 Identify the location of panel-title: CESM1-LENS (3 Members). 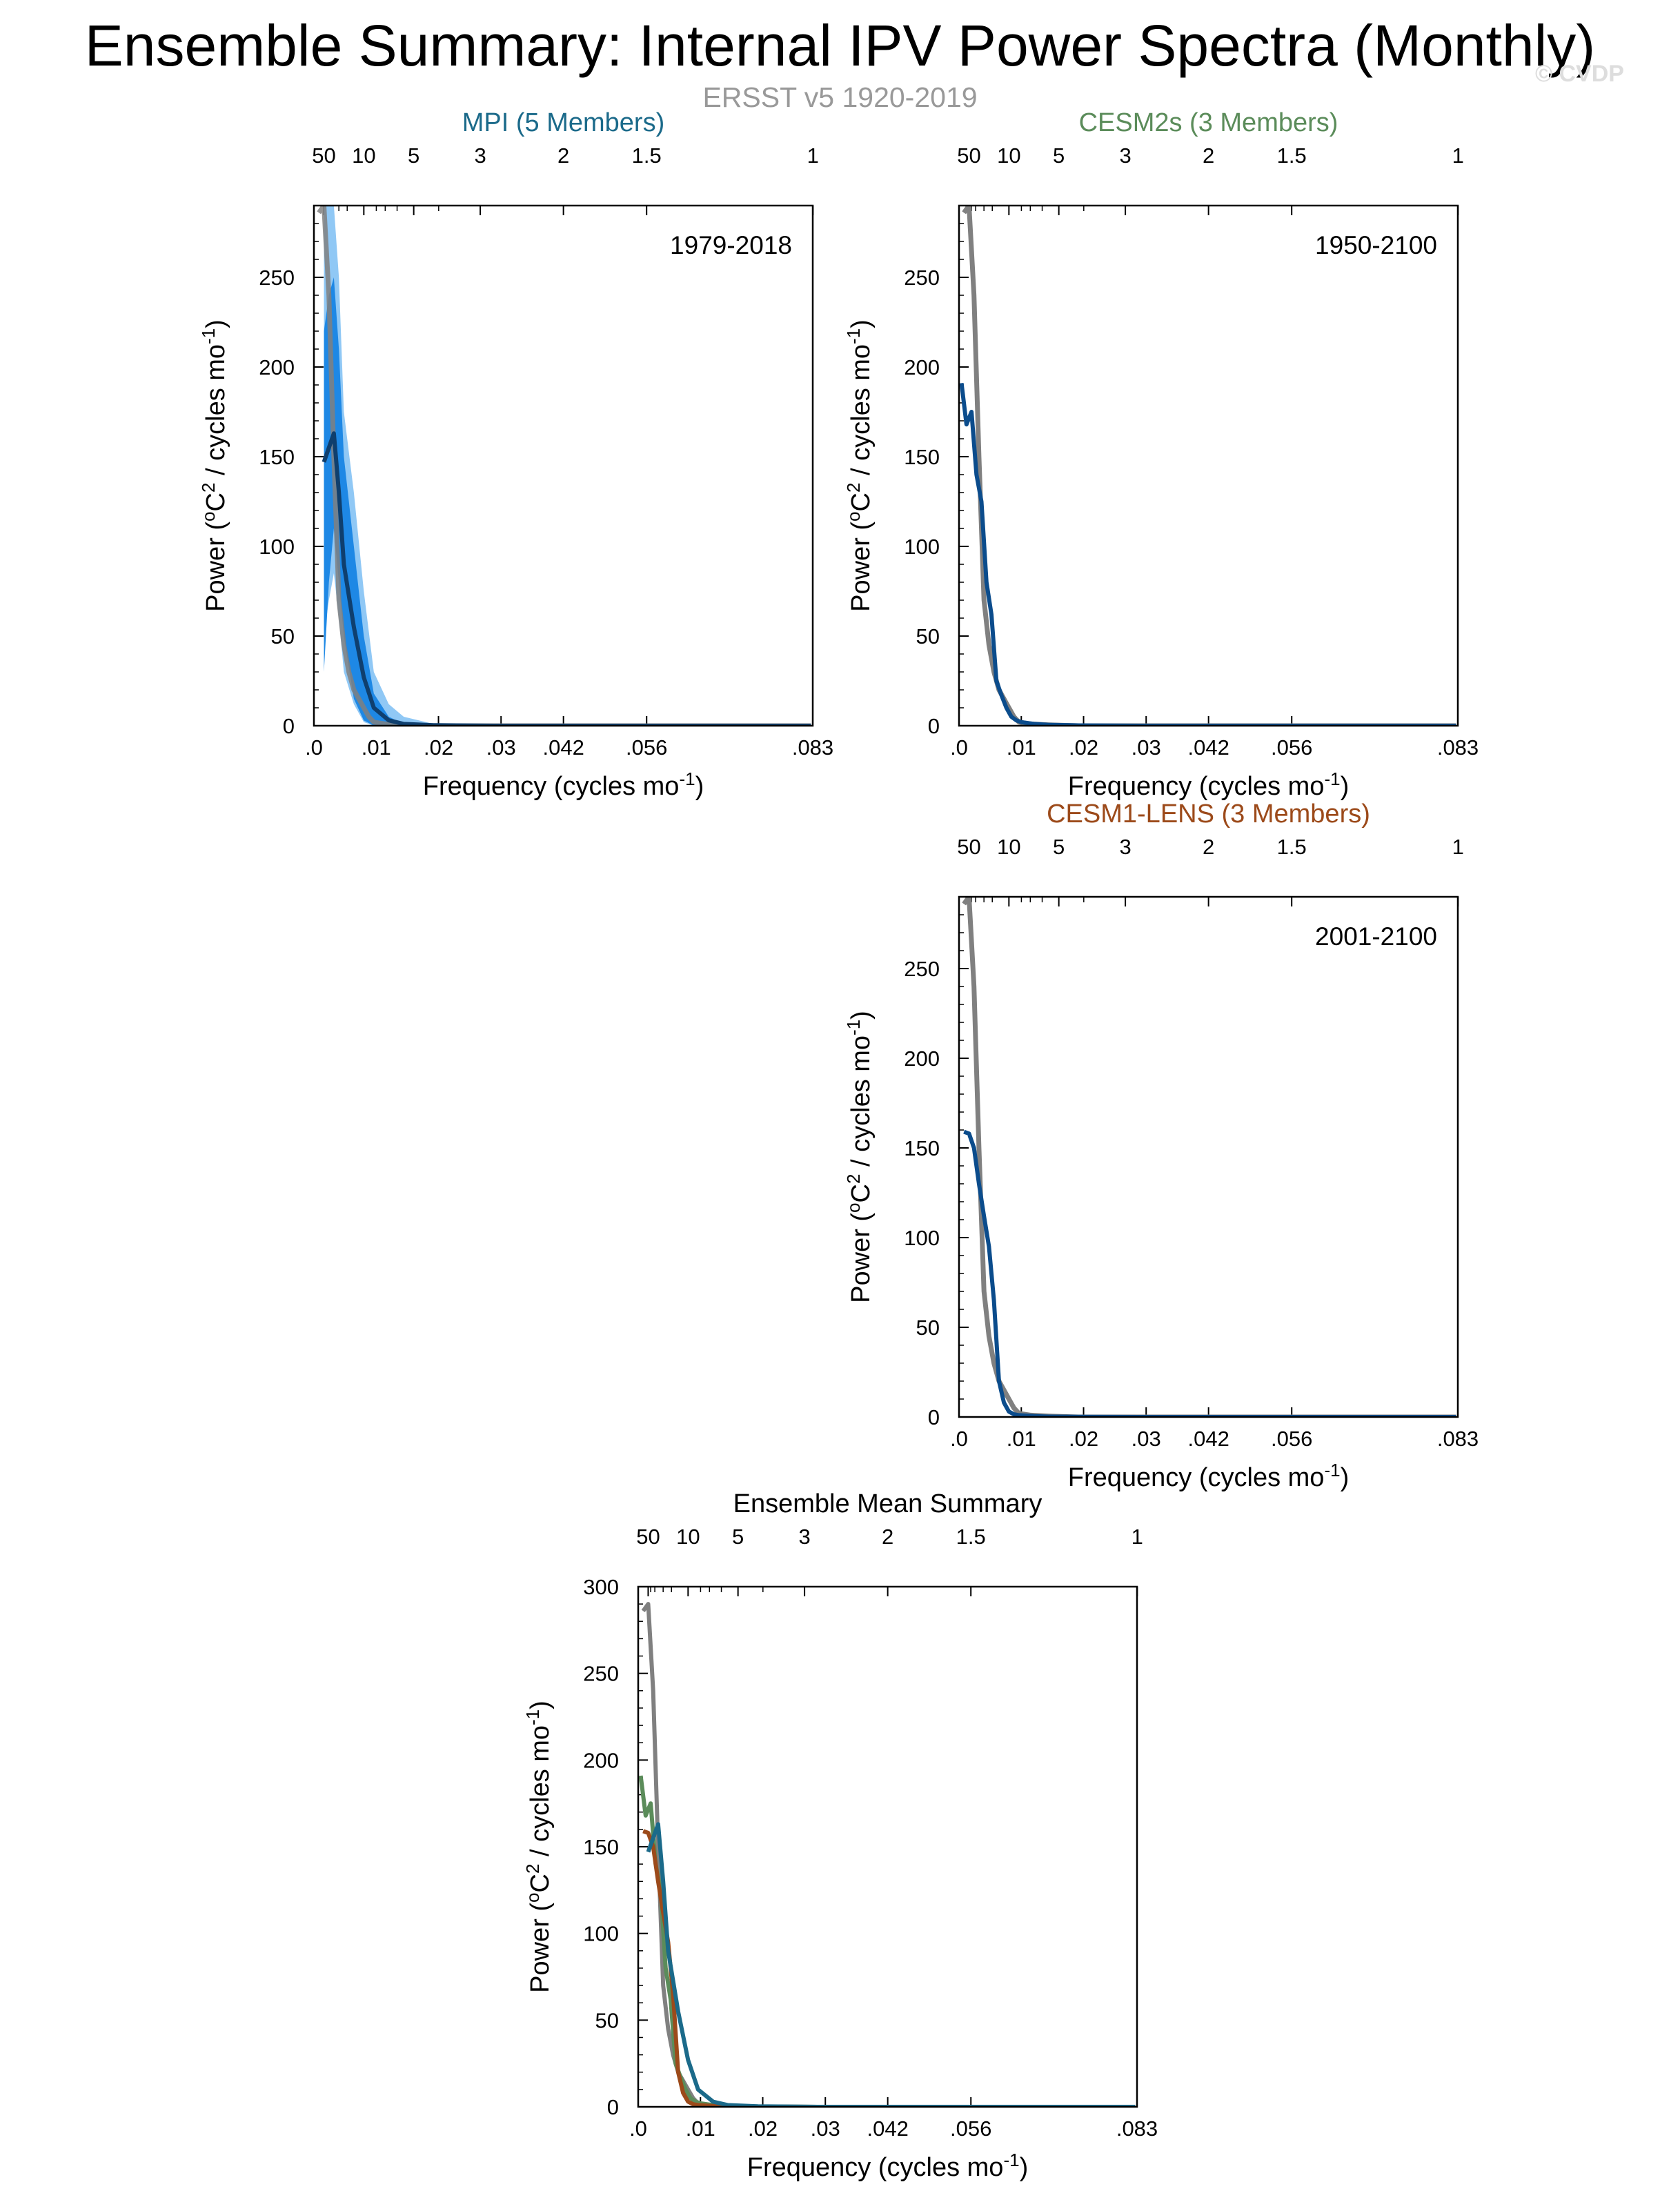
(1208, 814).